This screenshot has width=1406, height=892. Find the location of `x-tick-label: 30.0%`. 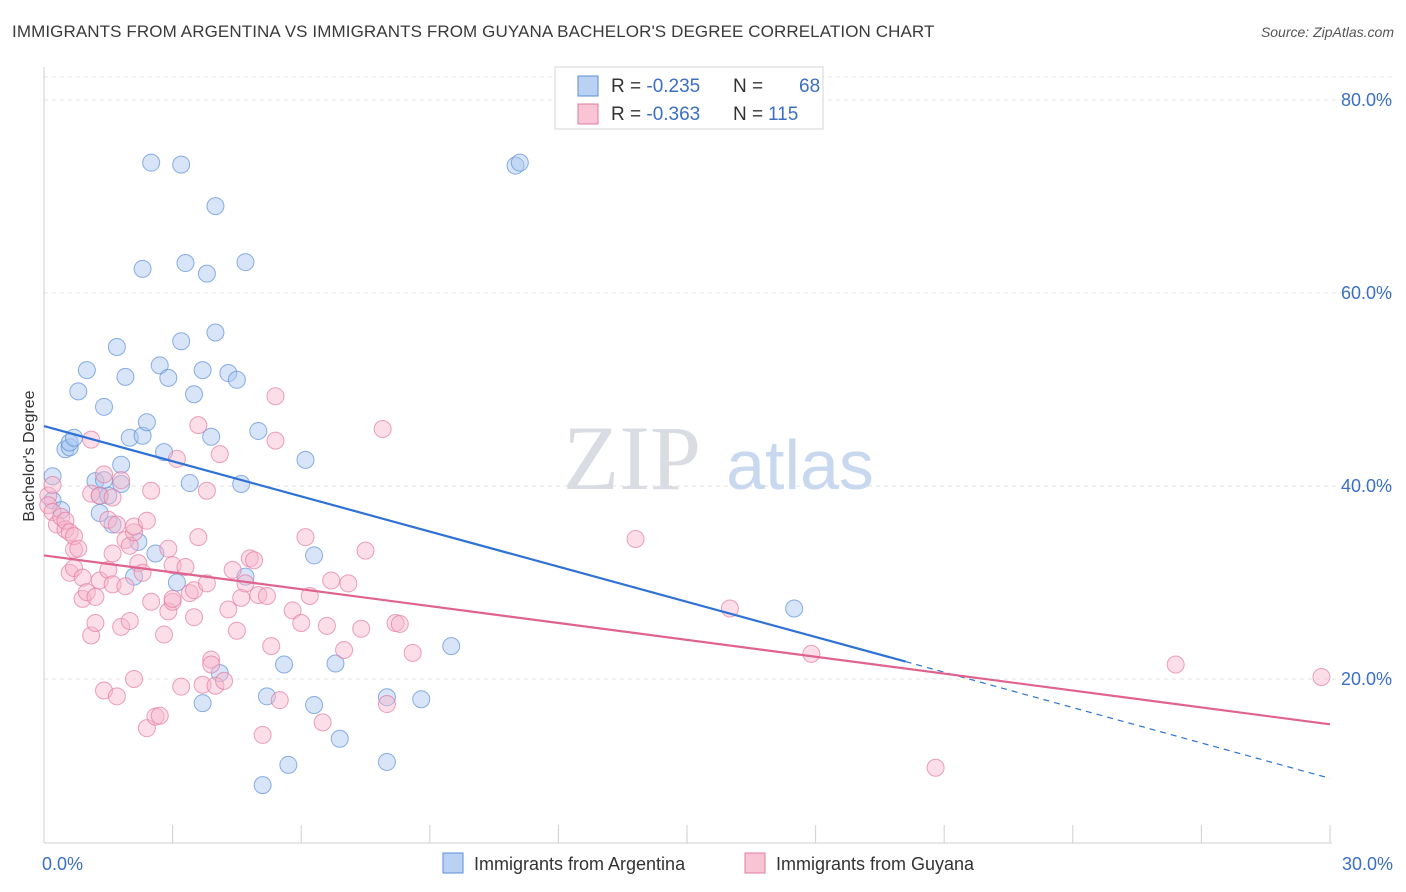

x-tick-label: 30.0% is located at coordinates (1367, 864).